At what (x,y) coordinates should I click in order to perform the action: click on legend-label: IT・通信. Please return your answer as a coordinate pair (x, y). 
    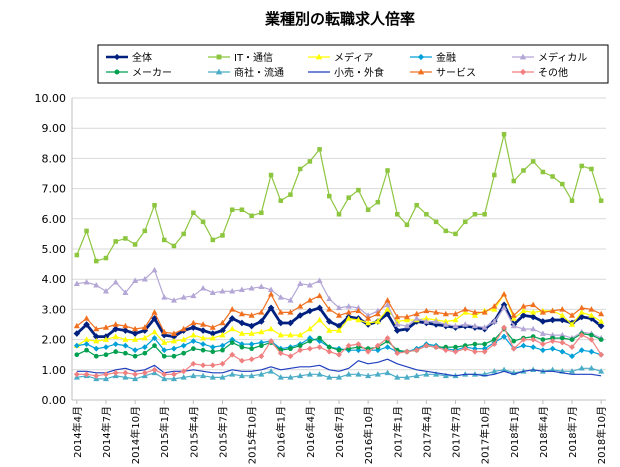
    Looking at the image, I should click on (253, 58).